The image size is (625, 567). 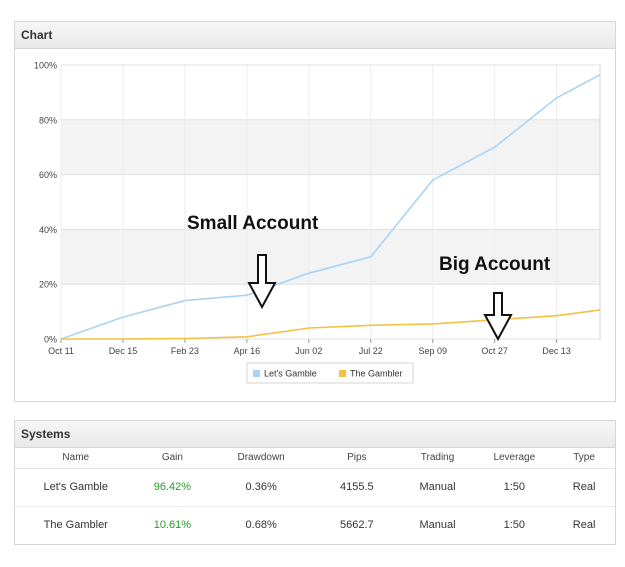 What do you see at coordinates (76, 458) in the screenshot?
I see `column-header-name: Name` at bounding box center [76, 458].